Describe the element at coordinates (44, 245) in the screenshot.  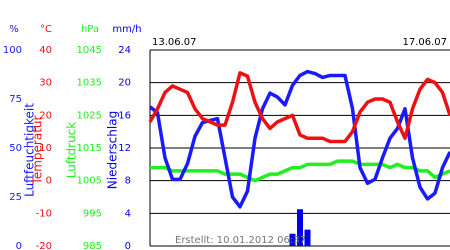
I see `y-tick-label: -20` at that location.